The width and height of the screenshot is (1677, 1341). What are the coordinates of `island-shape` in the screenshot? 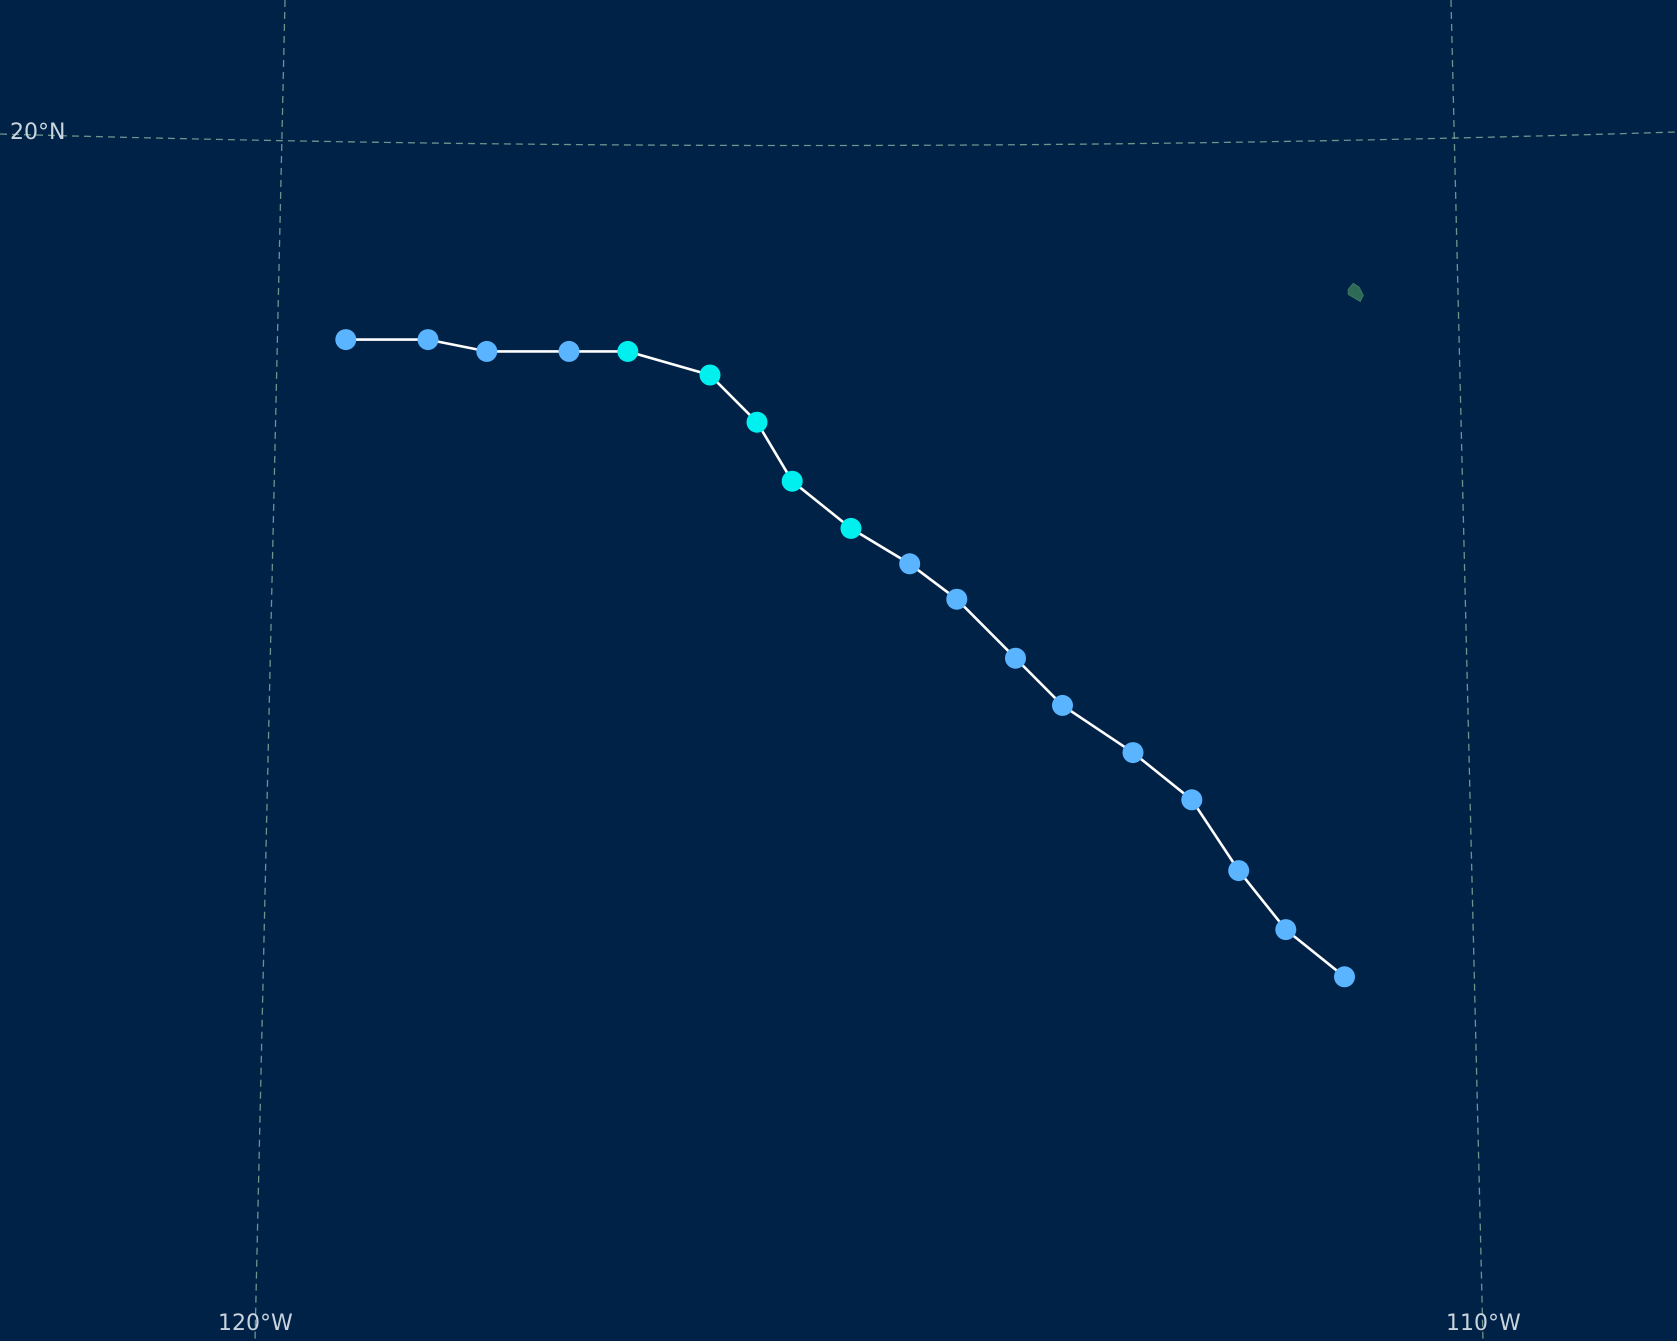 It's located at (1355, 292).